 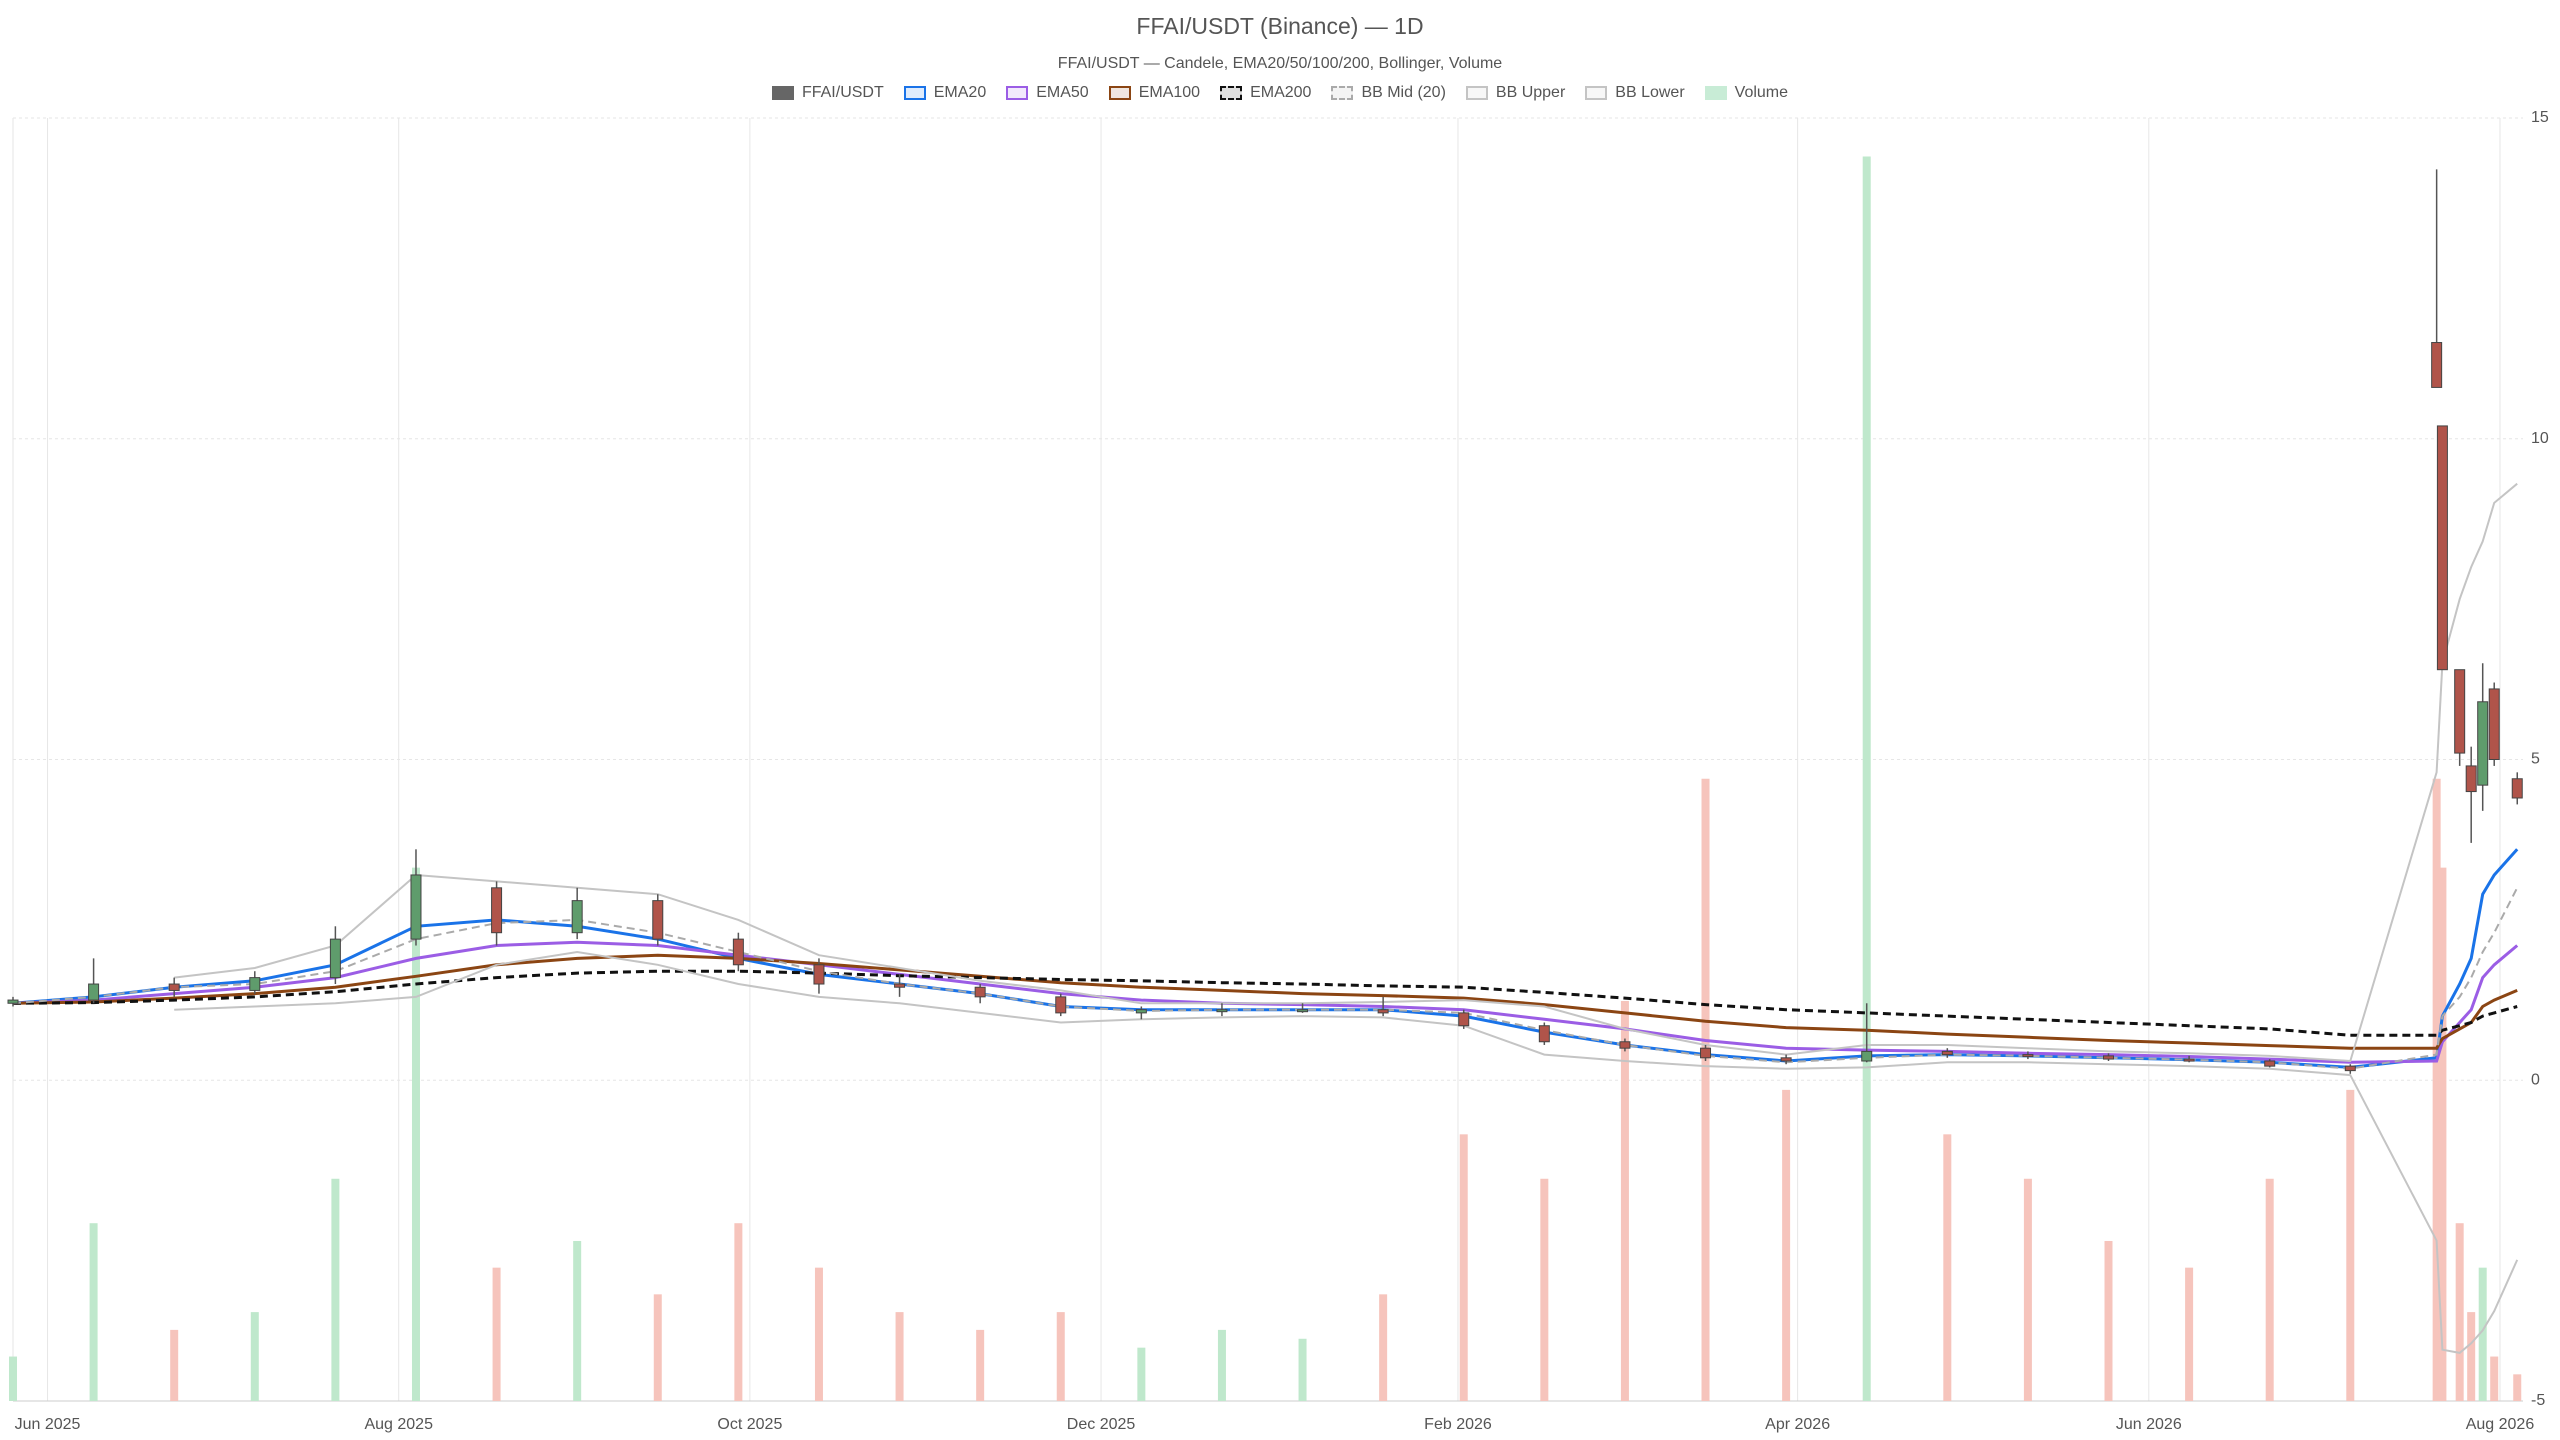 I want to click on legend-item: EMA50, so click(x=1047, y=93).